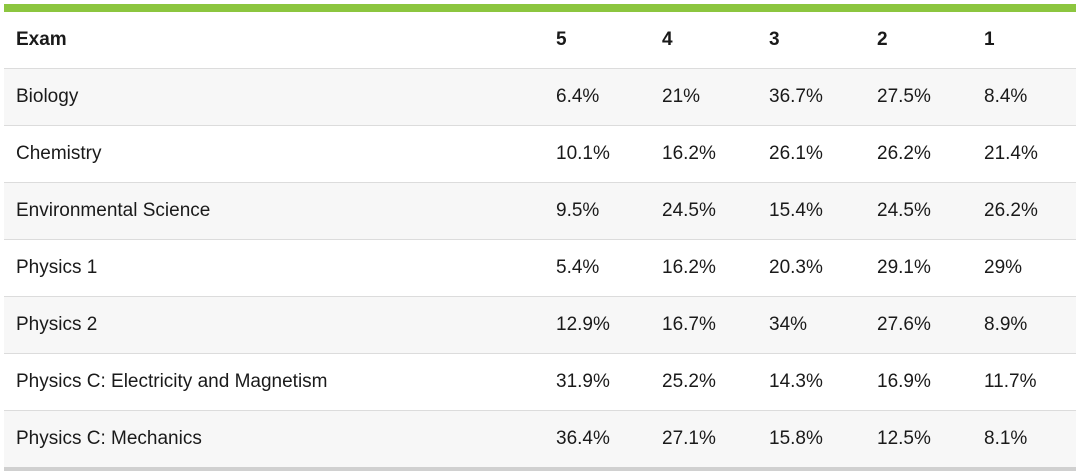  I want to click on percent-score-5: 6.4%, so click(609, 97).